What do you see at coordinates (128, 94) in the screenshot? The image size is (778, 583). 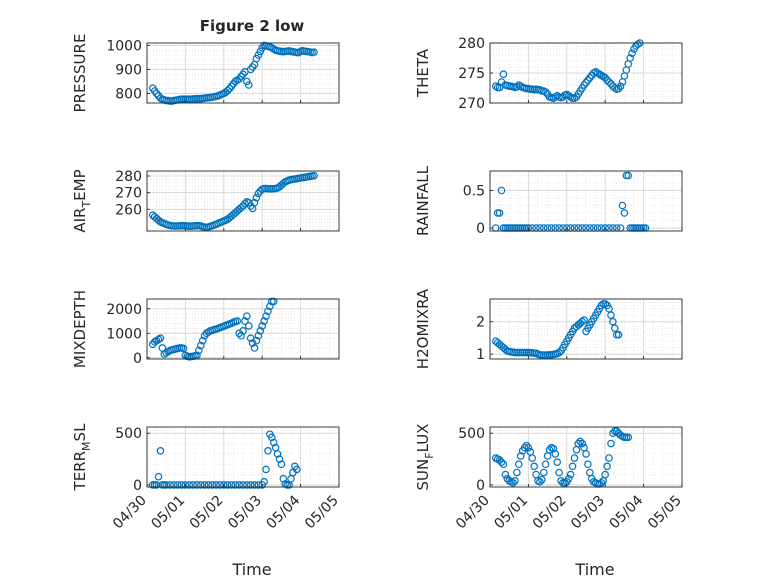 I see `y-tick-label: 800` at bounding box center [128, 94].